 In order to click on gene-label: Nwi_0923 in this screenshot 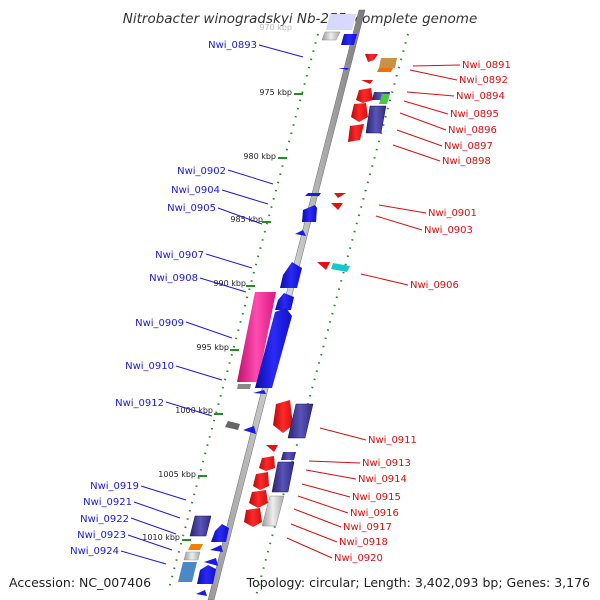, I will do `click(101, 535)`.